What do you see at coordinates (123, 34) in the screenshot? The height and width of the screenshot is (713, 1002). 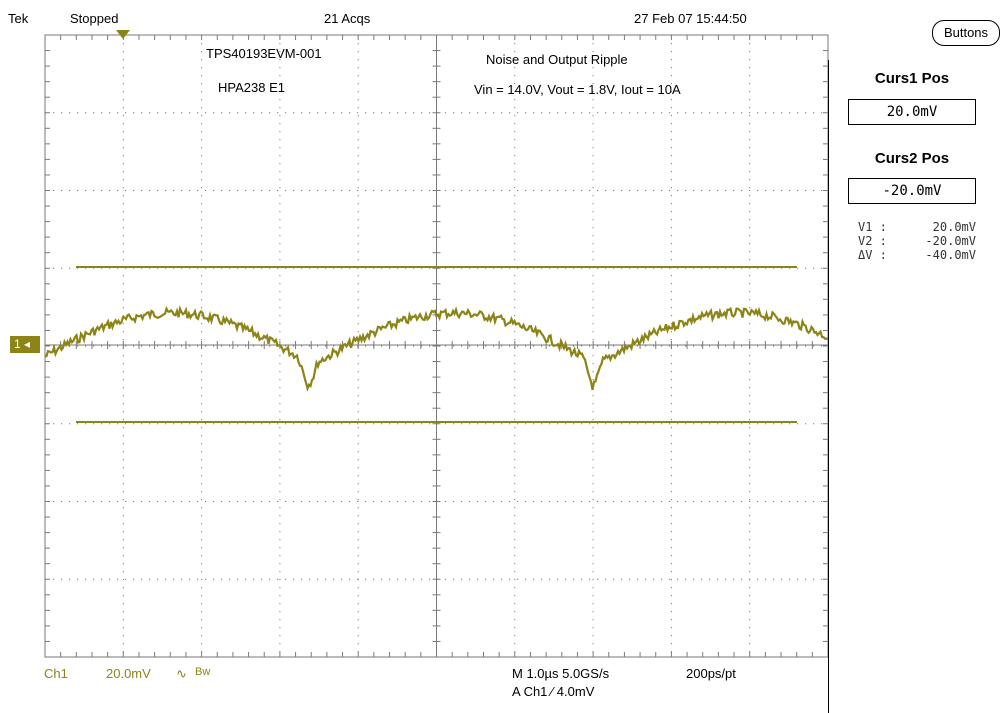 I see `trigger-position-icon` at bounding box center [123, 34].